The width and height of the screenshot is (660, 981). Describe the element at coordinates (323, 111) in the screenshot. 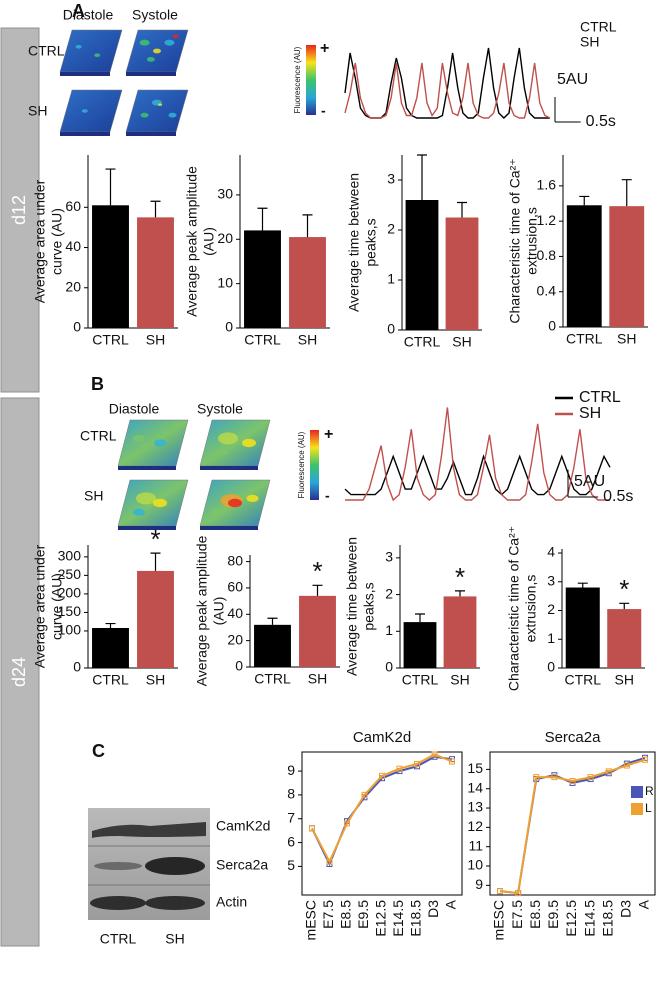

I see `colorbar-min: -` at that location.